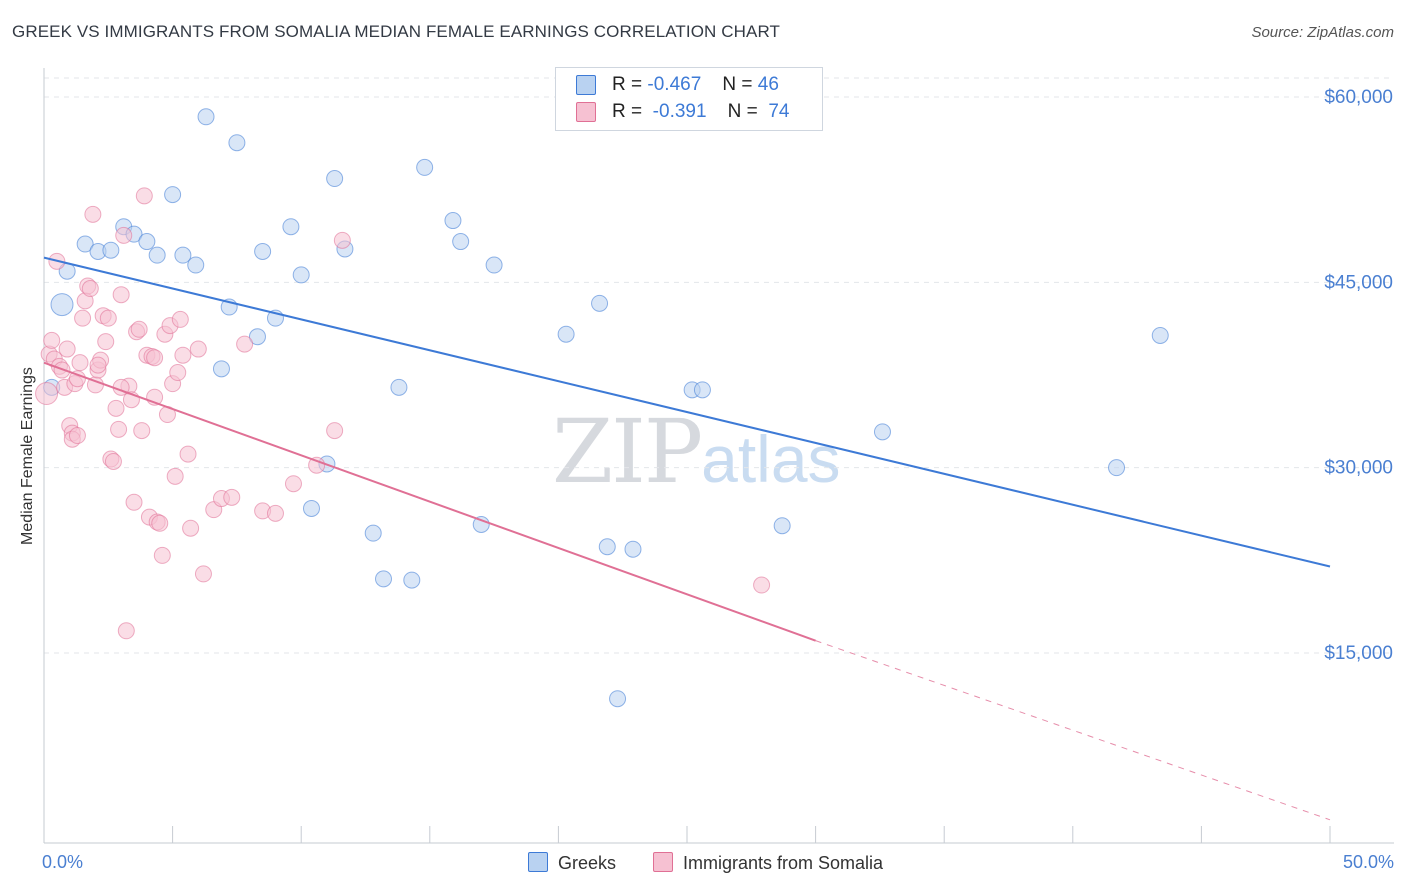 The width and height of the screenshot is (1406, 892). Describe the element at coordinates (586, 84) in the screenshot. I see `legend-swatch-greeks` at that location.